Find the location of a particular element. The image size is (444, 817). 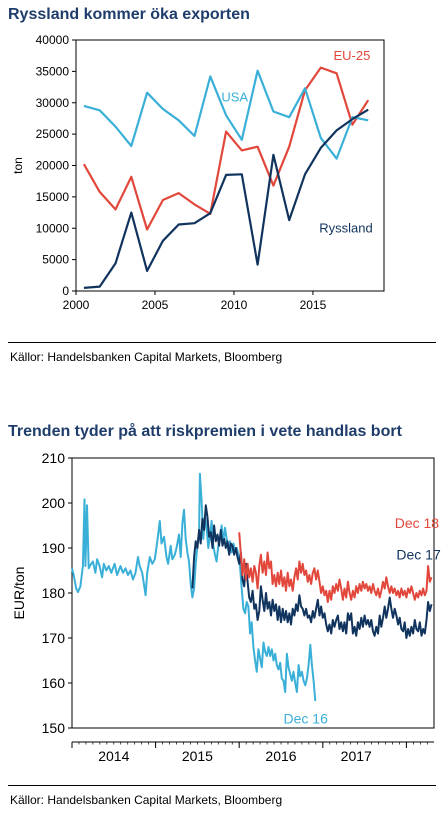

y-tick-label: 25000 is located at coordinates (53, 134).